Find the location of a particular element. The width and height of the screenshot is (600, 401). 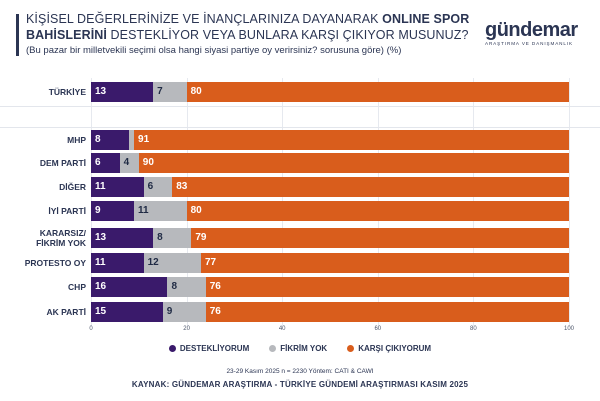

gundemar-logo: gündemar ARAŞTIRMA VE DANIŞMANLIK is located at coordinates (535, 33).